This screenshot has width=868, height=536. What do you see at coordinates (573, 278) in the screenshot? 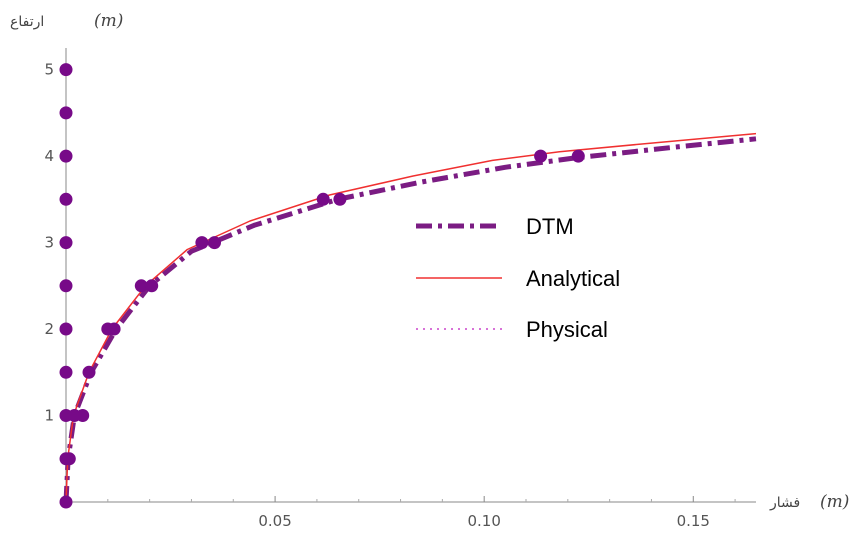
I see `legend-label-analytical: Analytical` at bounding box center [573, 278].